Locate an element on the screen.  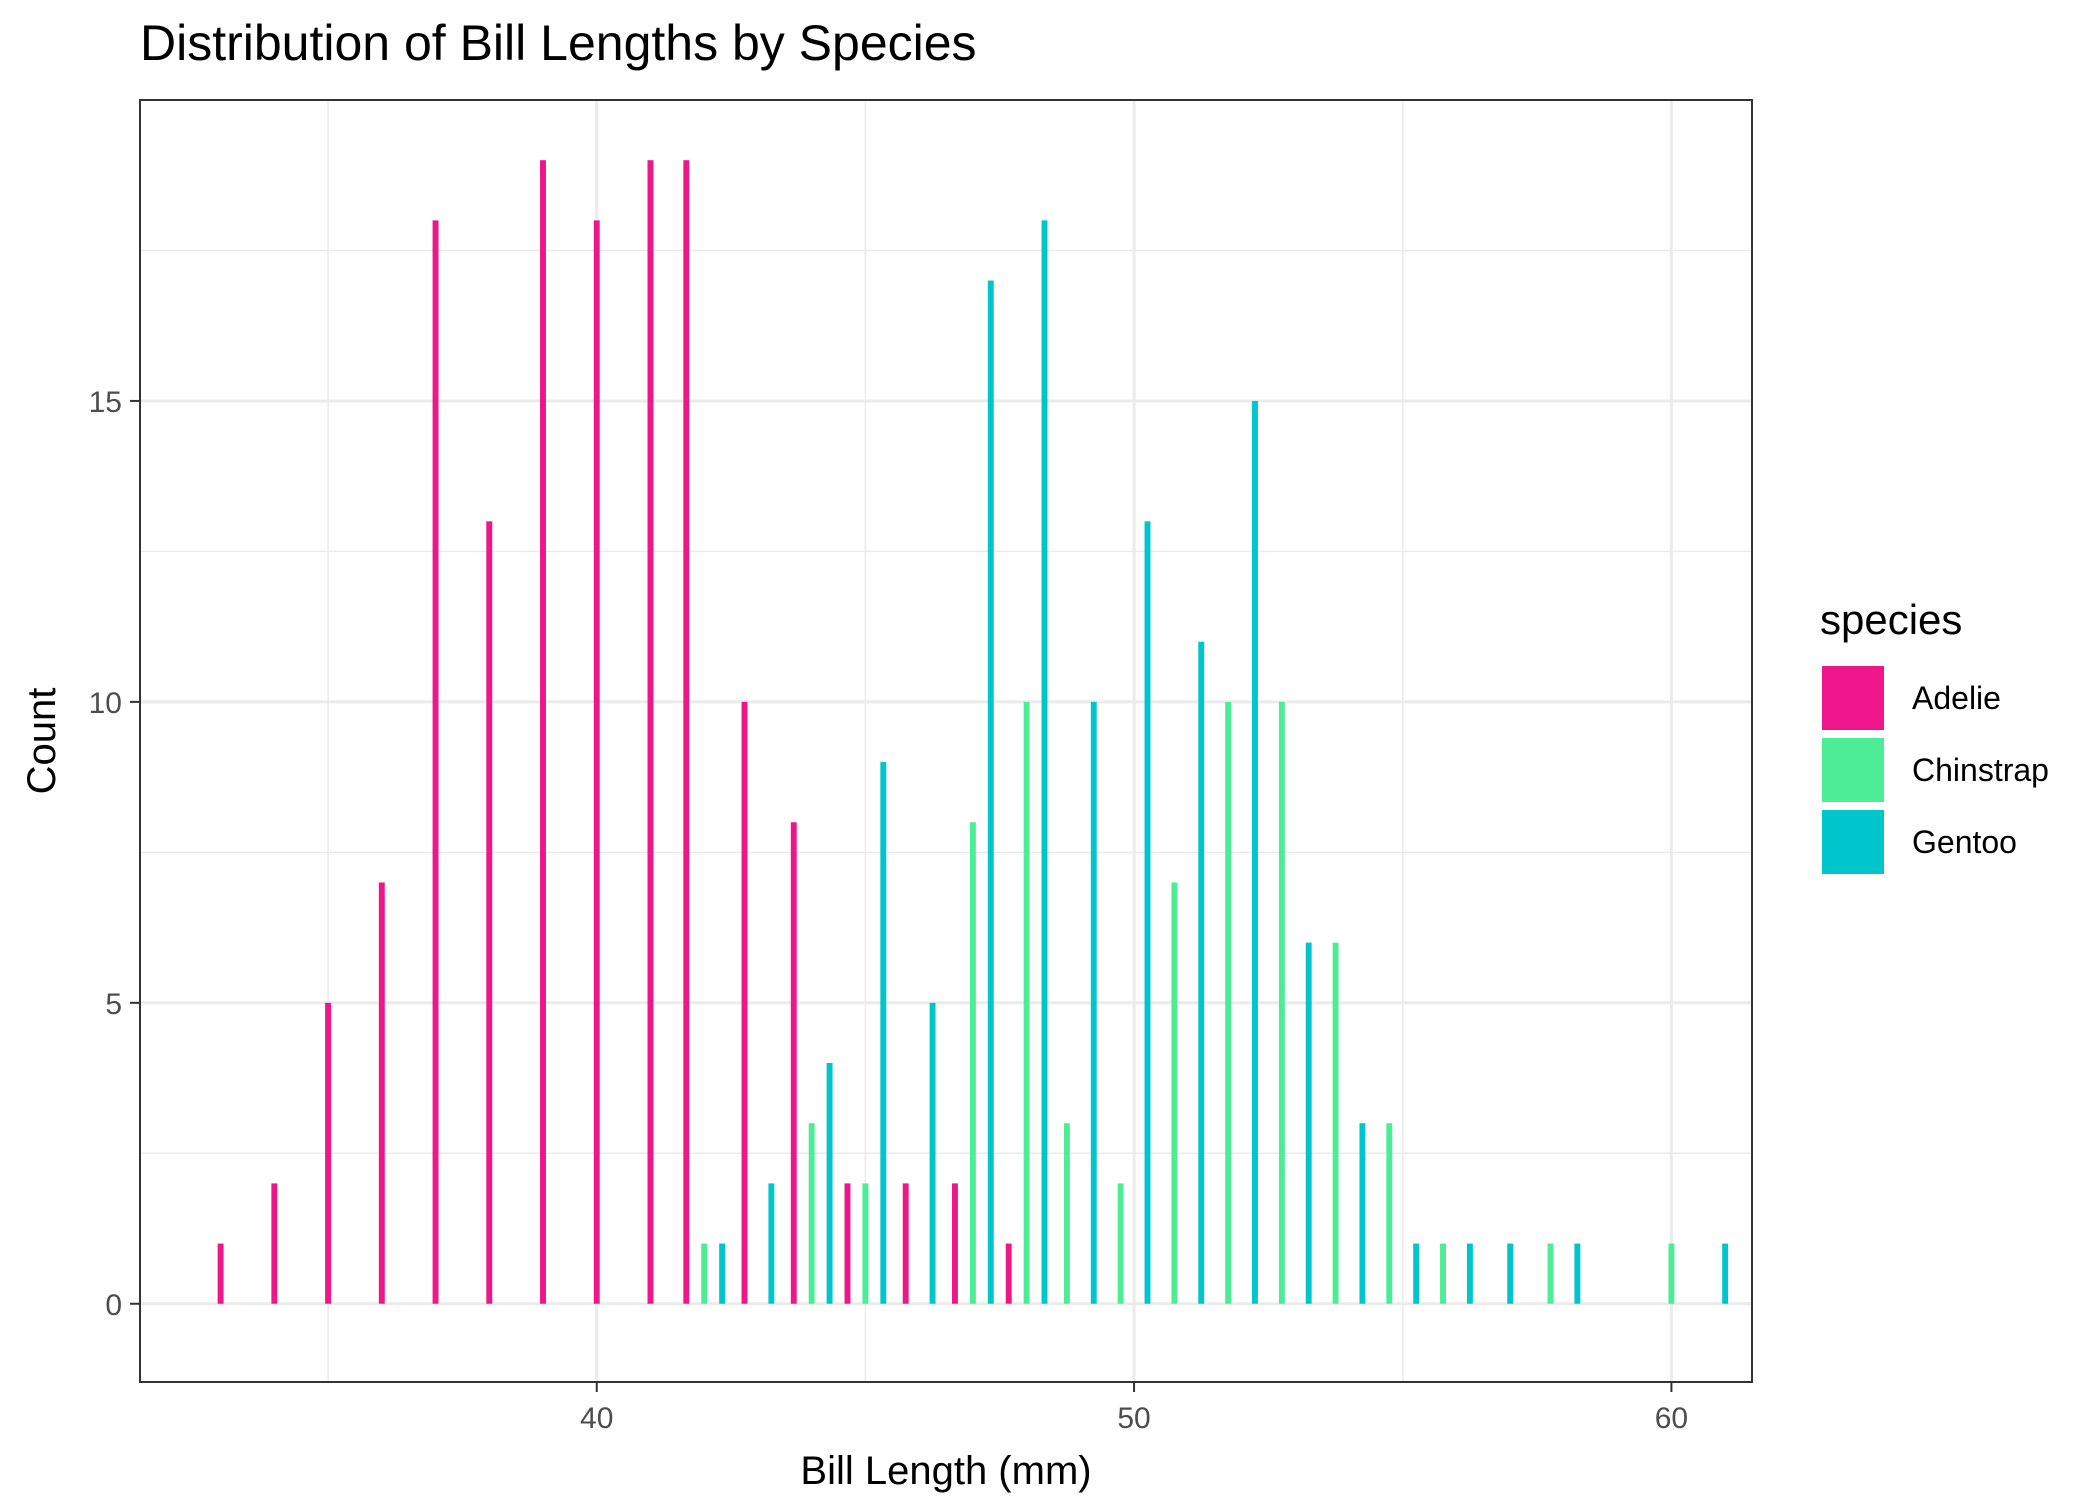
legend-label-adelie: Adelie is located at coordinates (1956, 697).